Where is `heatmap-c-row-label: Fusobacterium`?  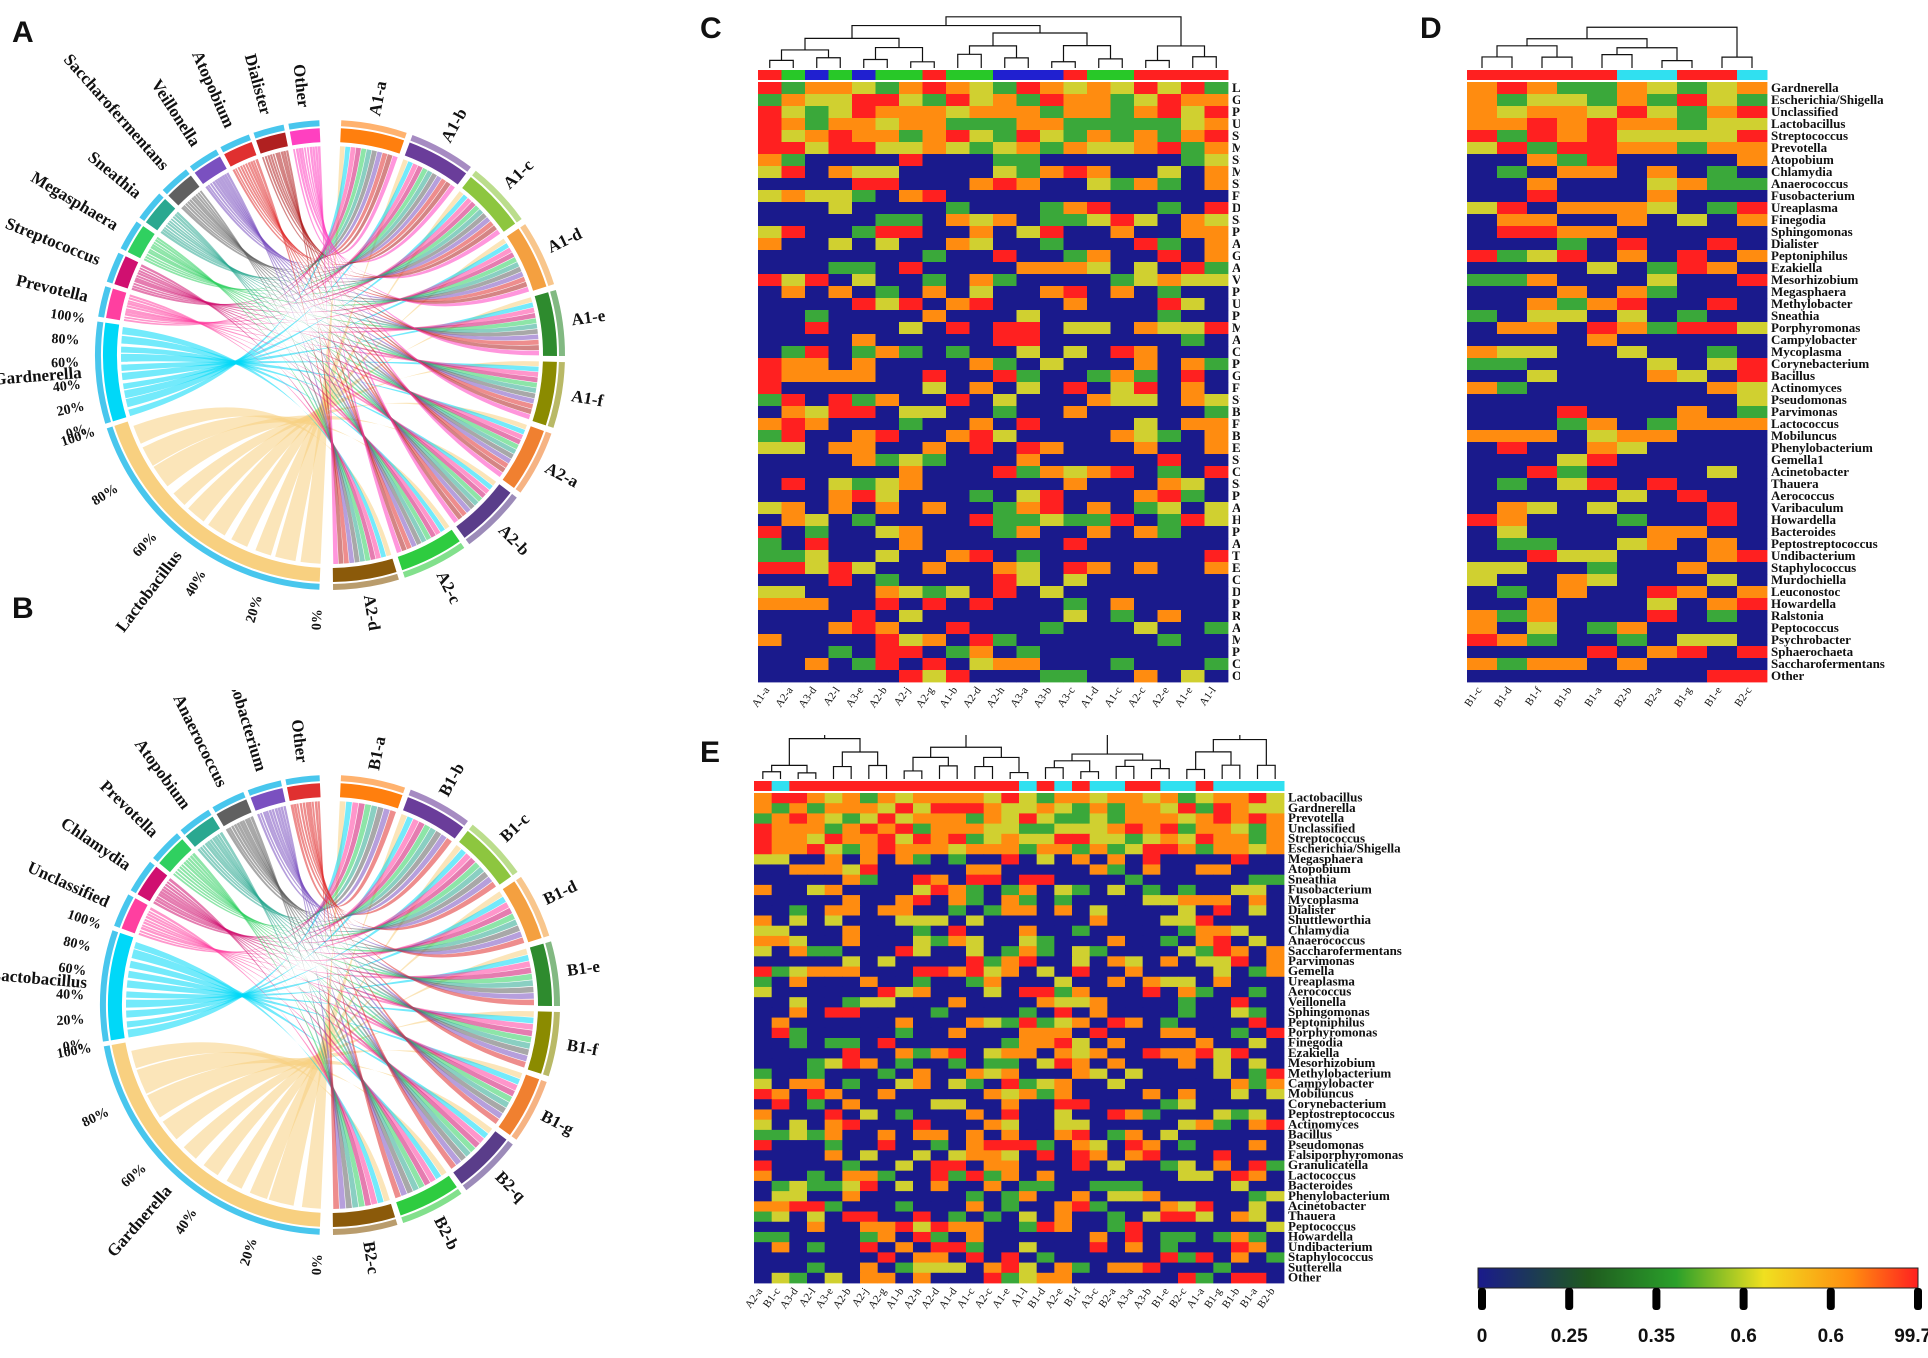
heatmap-c-row-label: Fusobacterium is located at coordinates (1236, 195).